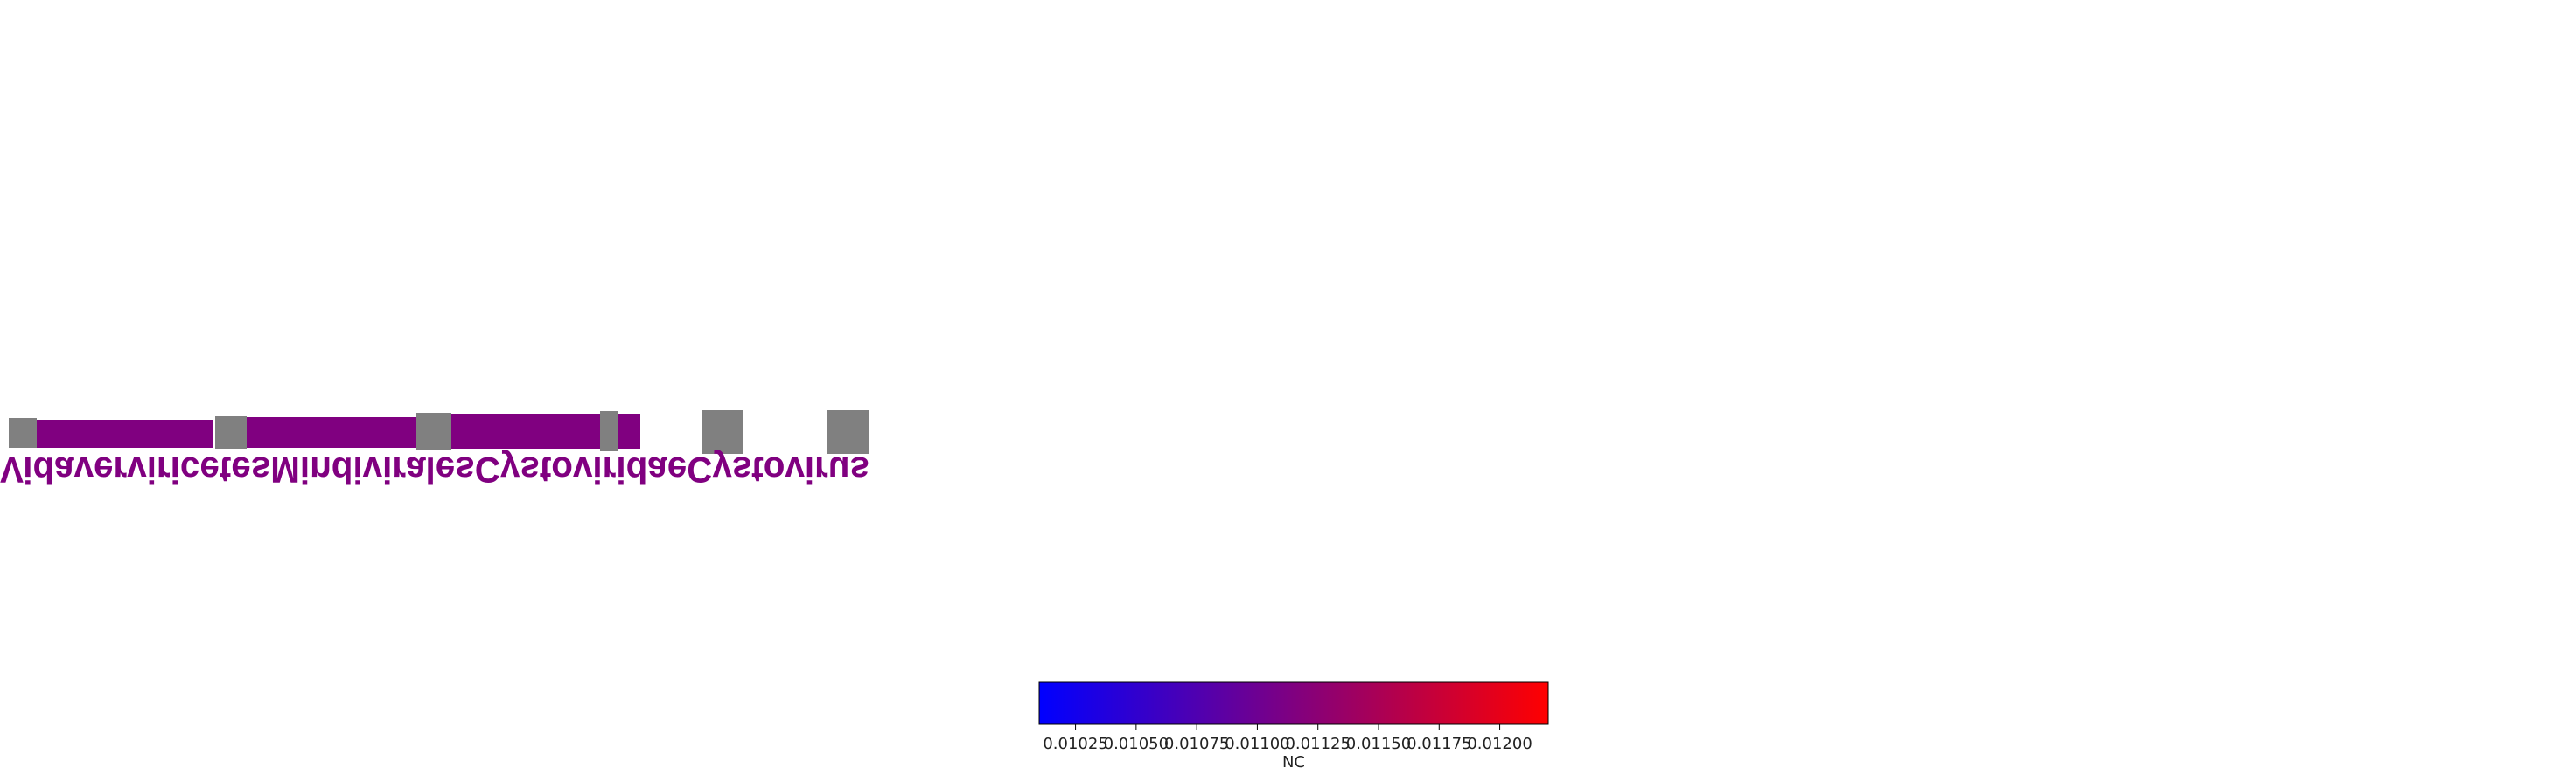 The width and height of the screenshot is (2576, 782). I want to click on colorbar-gradient, so click(1293, 703).